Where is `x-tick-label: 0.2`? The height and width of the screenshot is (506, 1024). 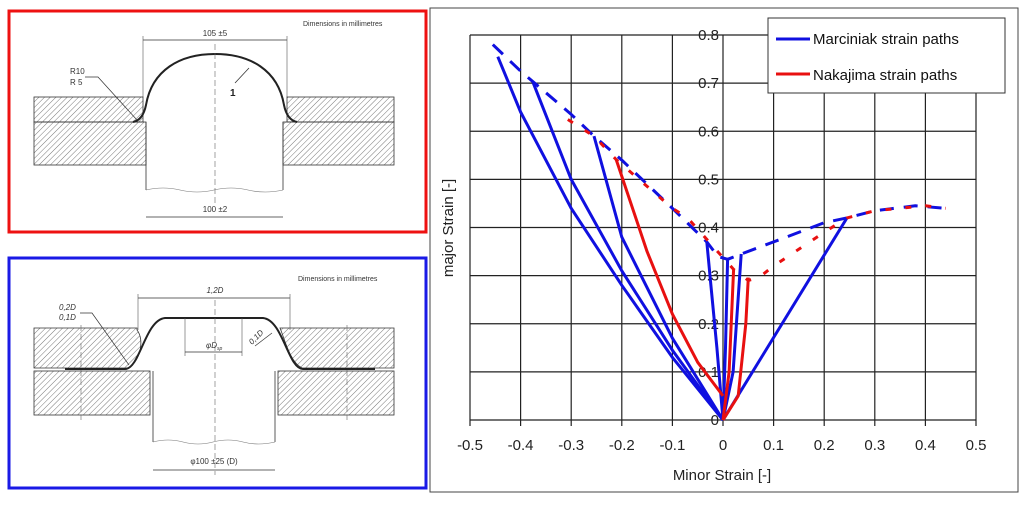 x-tick-label: 0.2 is located at coordinates (824, 445).